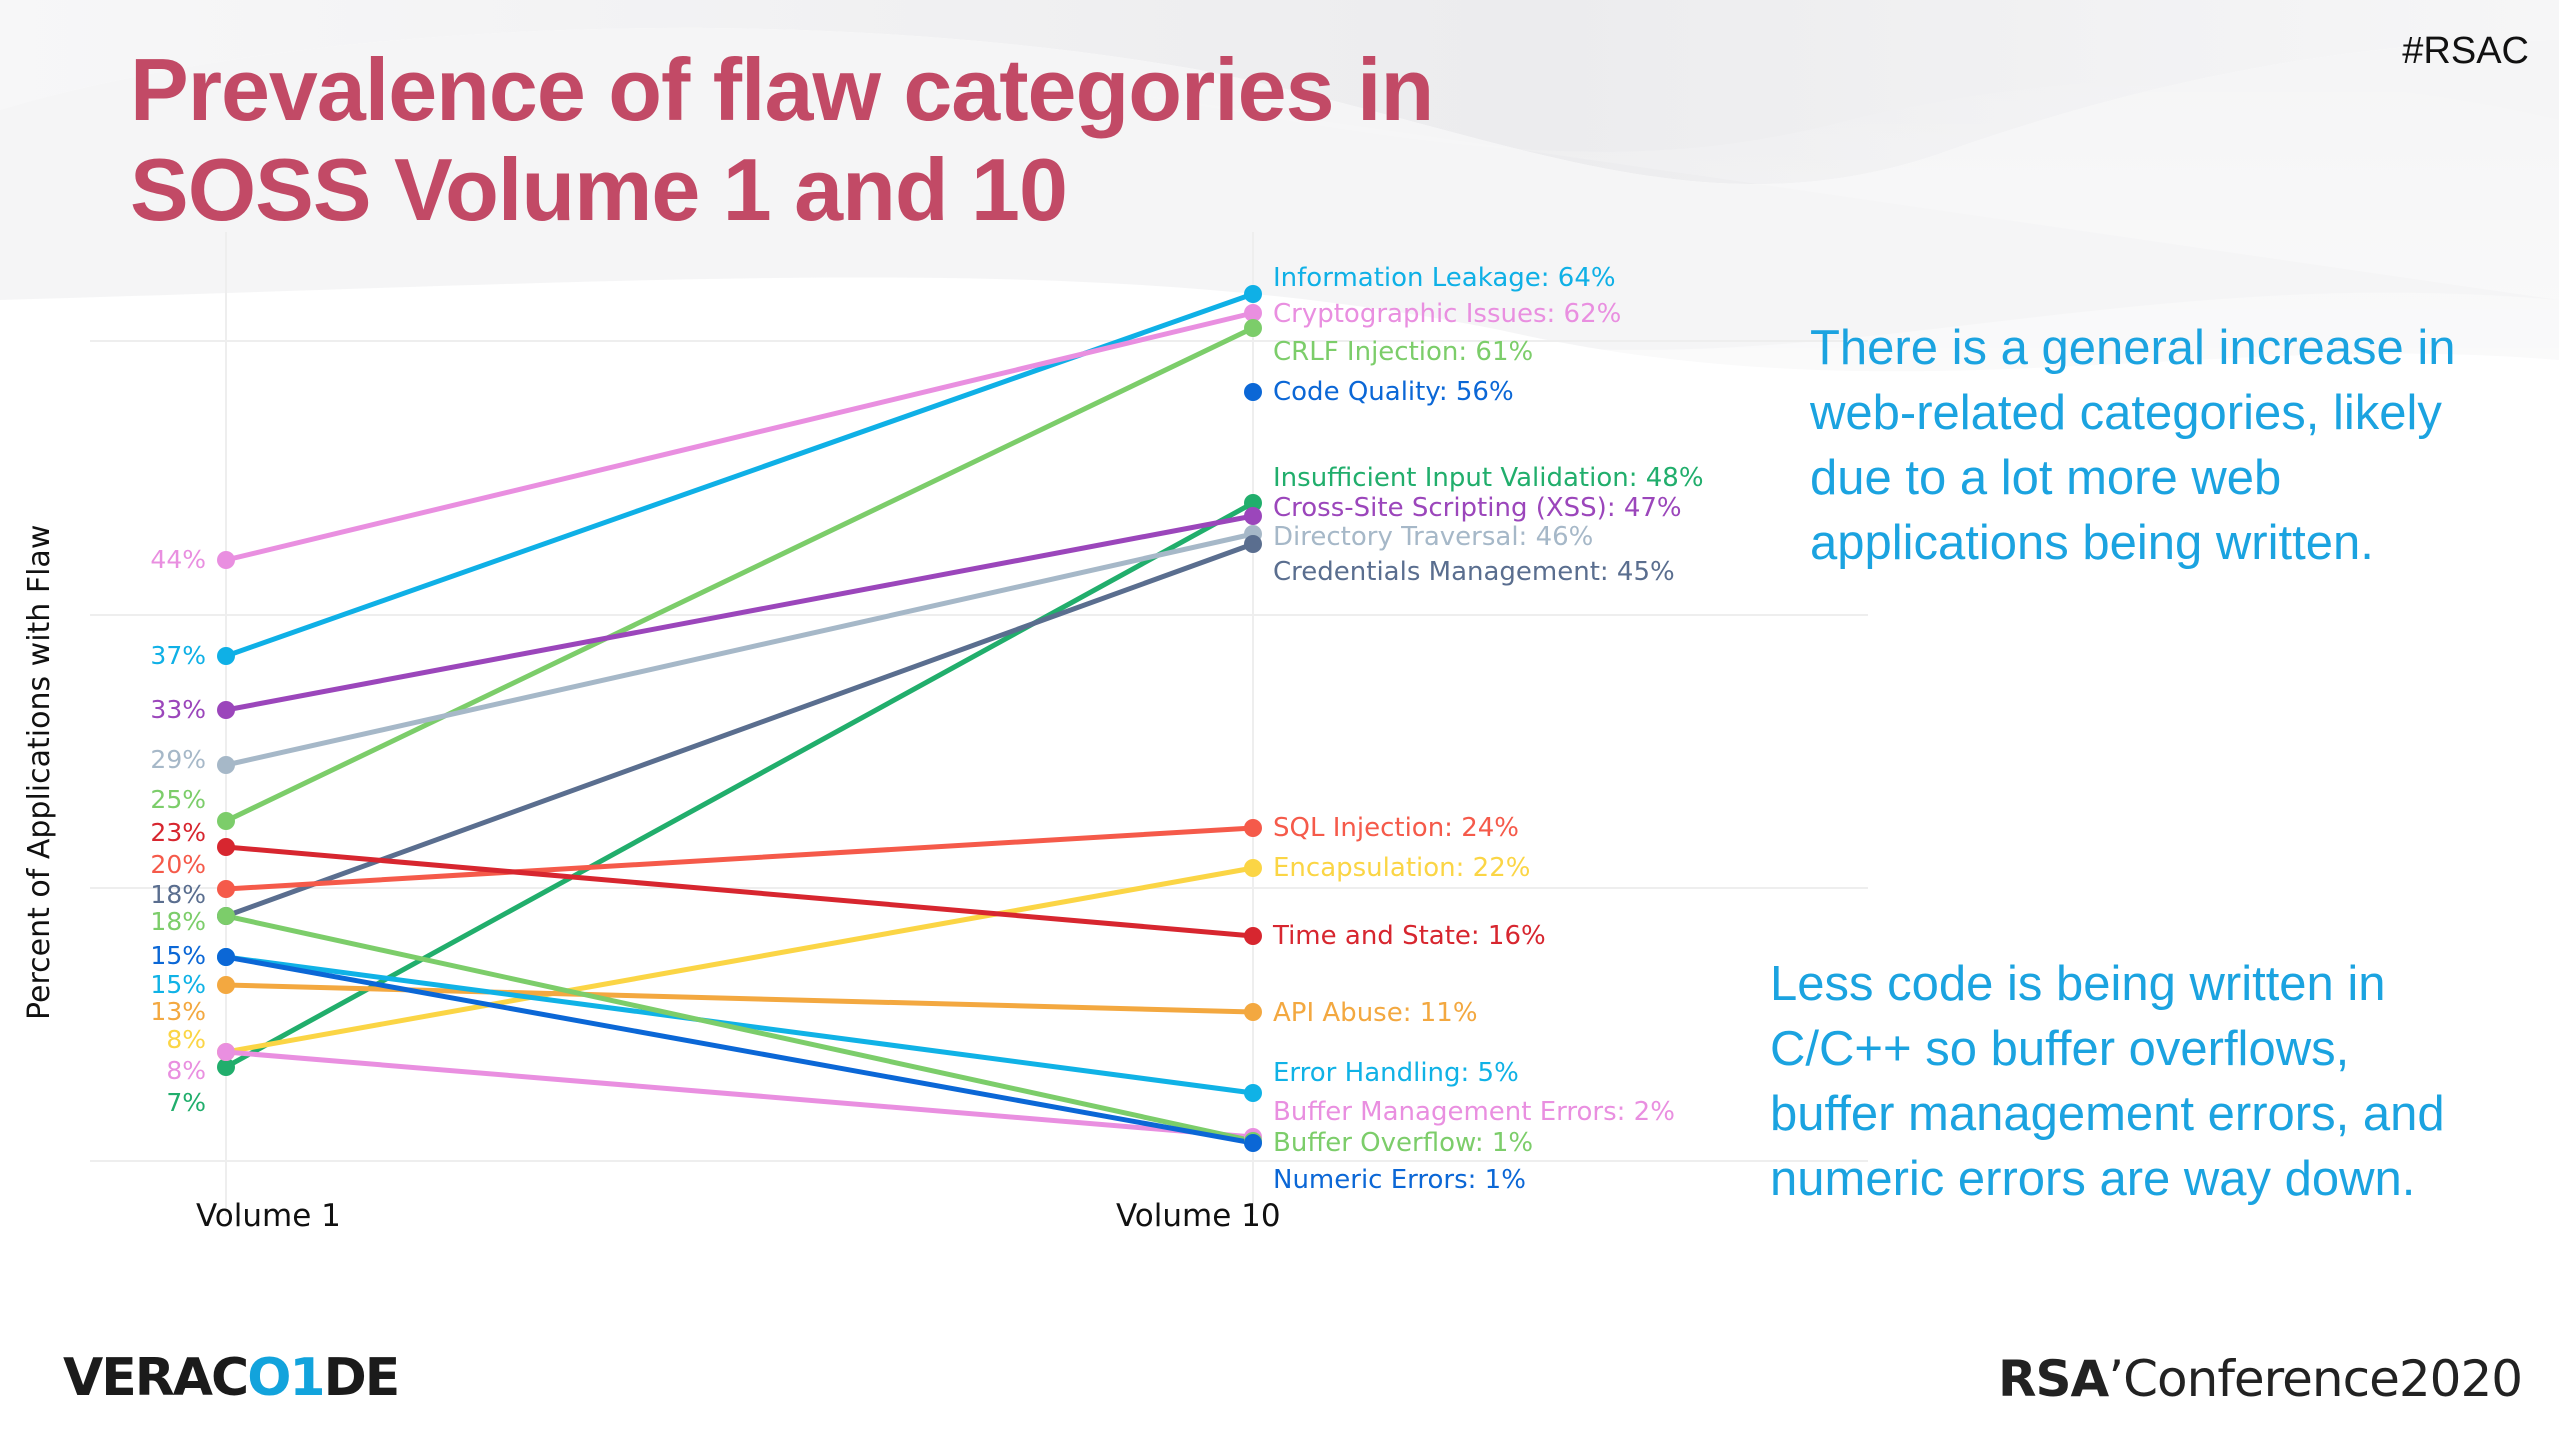 This screenshot has width=2559, height=1439. What do you see at coordinates (2133, 348) in the screenshot?
I see `note-web-line: There is a general increase in` at bounding box center [2133, 348].